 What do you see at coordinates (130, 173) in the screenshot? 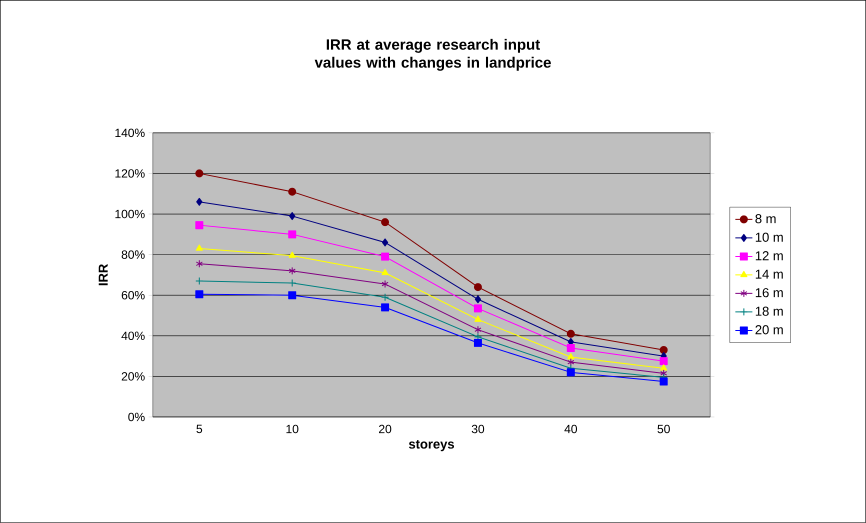
I see `y-tick-label: 120%` at bounding box center [130, 173].